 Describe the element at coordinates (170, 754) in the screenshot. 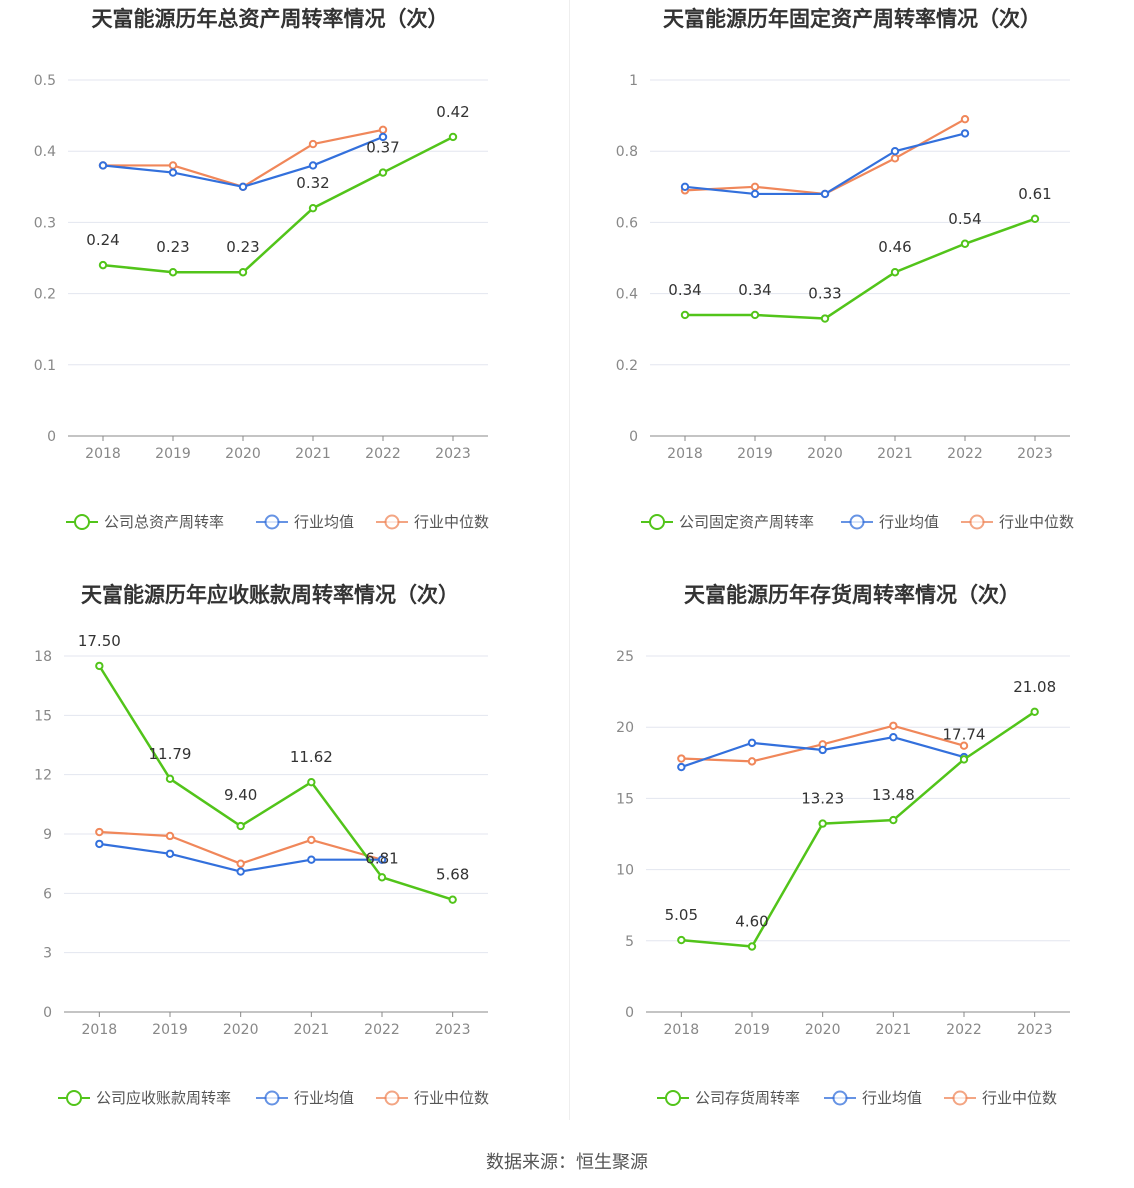

I see `data-label: 11.79` at that location.